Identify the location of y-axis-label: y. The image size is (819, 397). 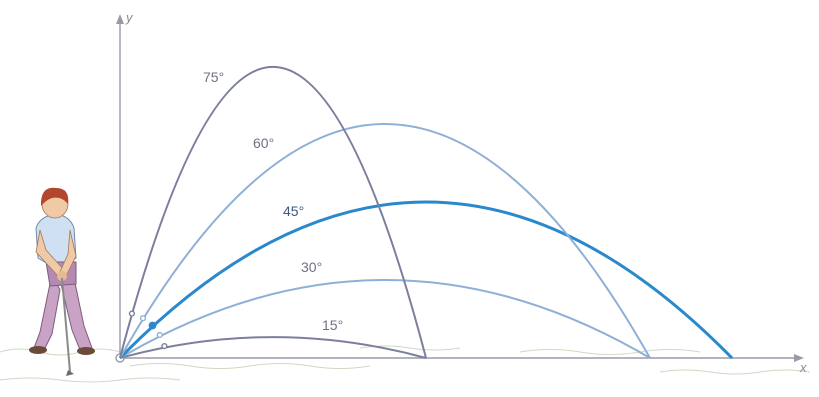
(129, 17).